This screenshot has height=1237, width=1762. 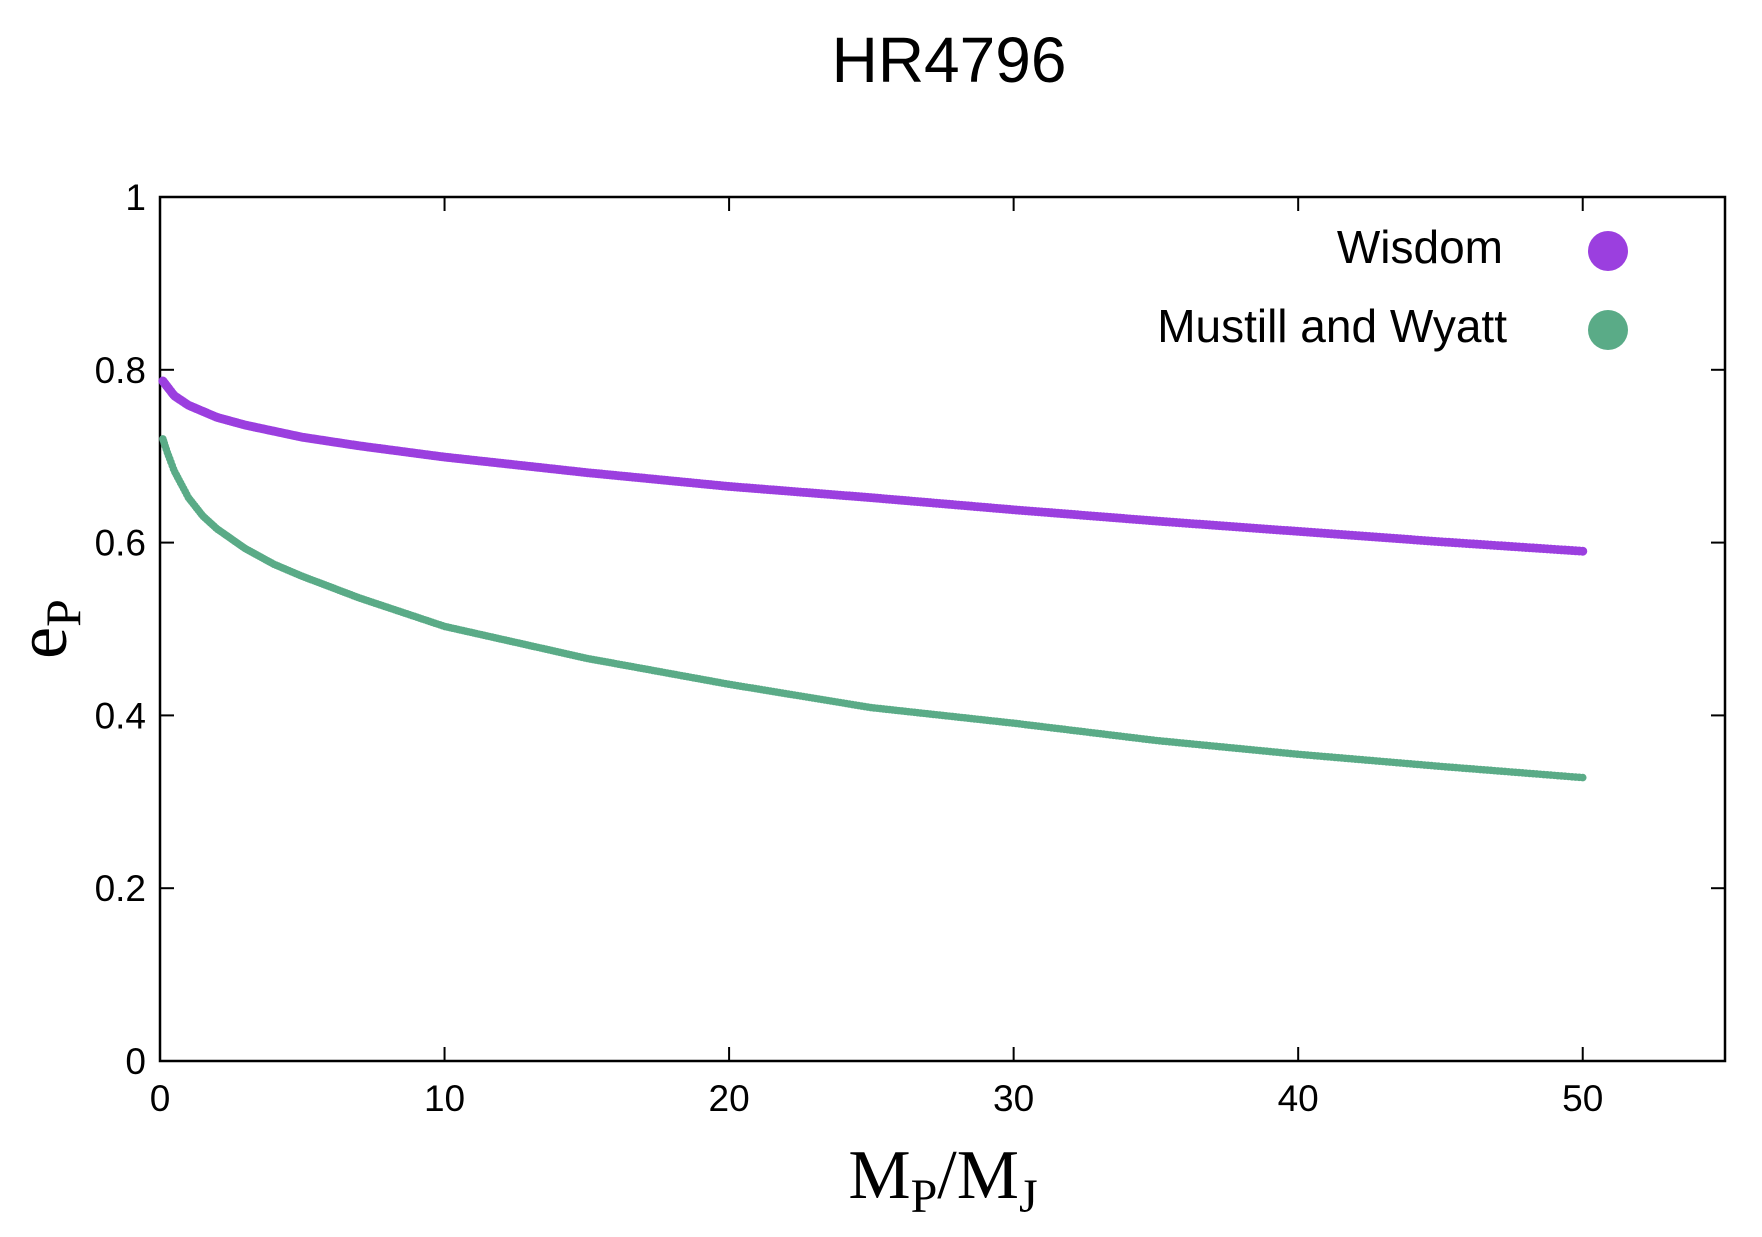 What do you see at coordinates (135, 197) in the screenshot?
I see `y-tick-label: 1` at bounding box center [135, 197].